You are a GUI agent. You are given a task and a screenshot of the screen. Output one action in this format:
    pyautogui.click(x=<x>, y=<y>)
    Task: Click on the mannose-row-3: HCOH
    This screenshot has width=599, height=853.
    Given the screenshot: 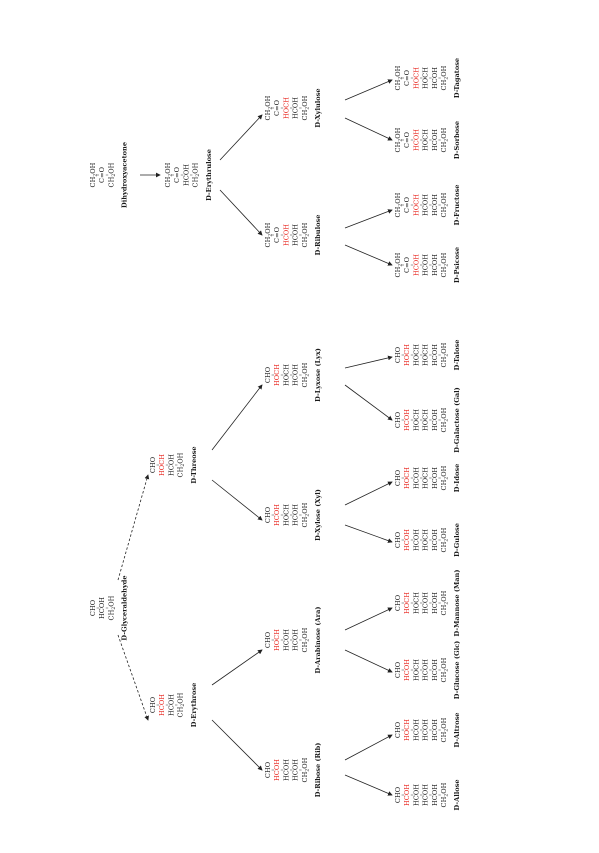 What is the action you would take?
    pyautogui.click(x=426, y=603)
    